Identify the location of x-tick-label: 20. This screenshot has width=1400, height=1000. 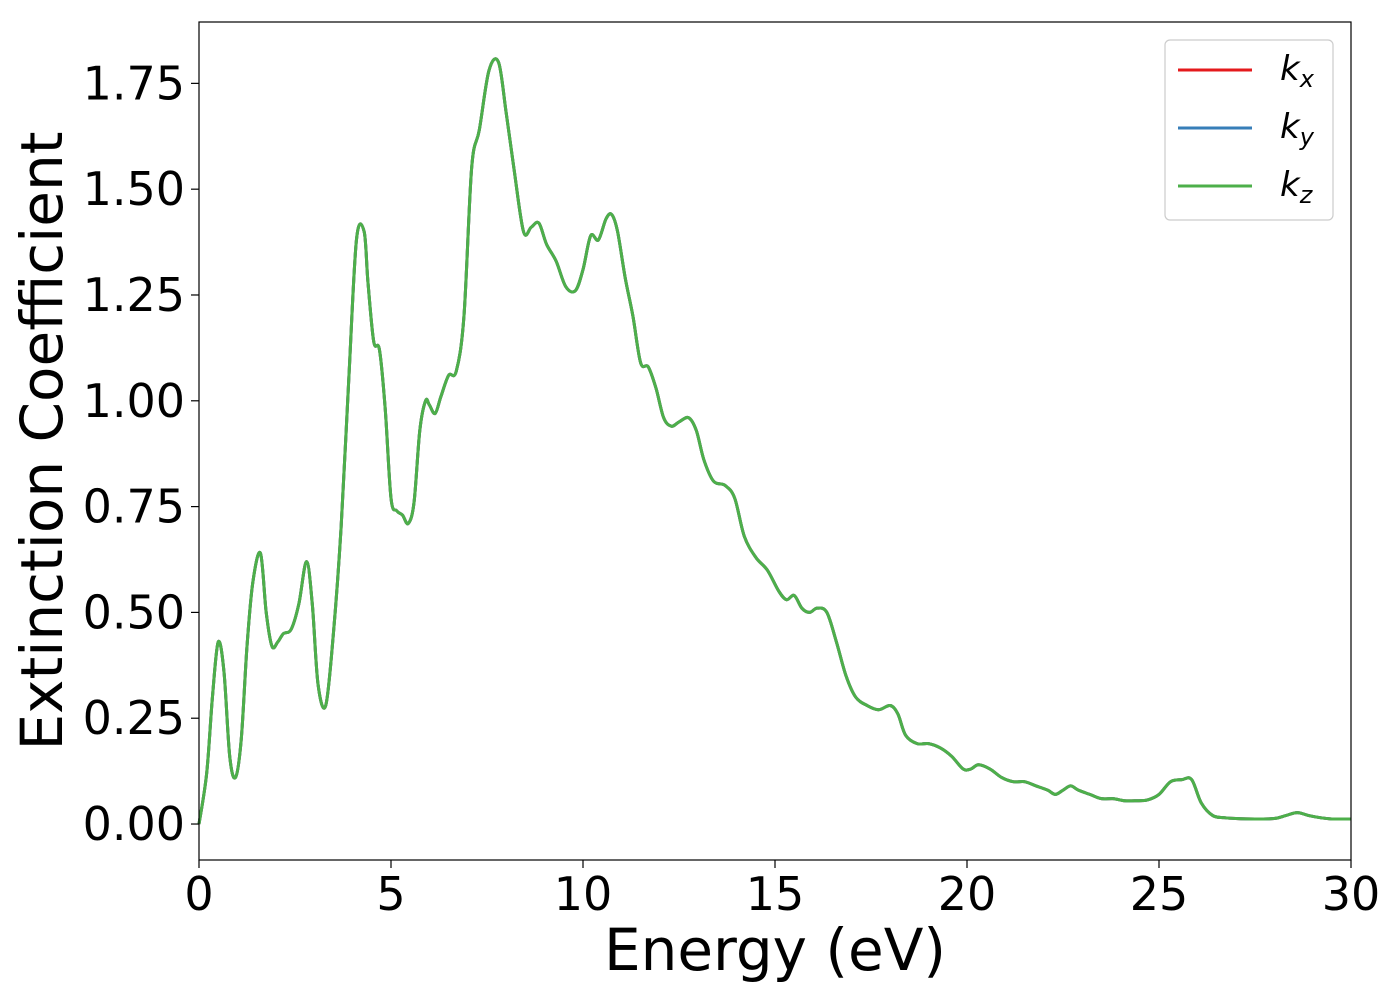
(967, 894).